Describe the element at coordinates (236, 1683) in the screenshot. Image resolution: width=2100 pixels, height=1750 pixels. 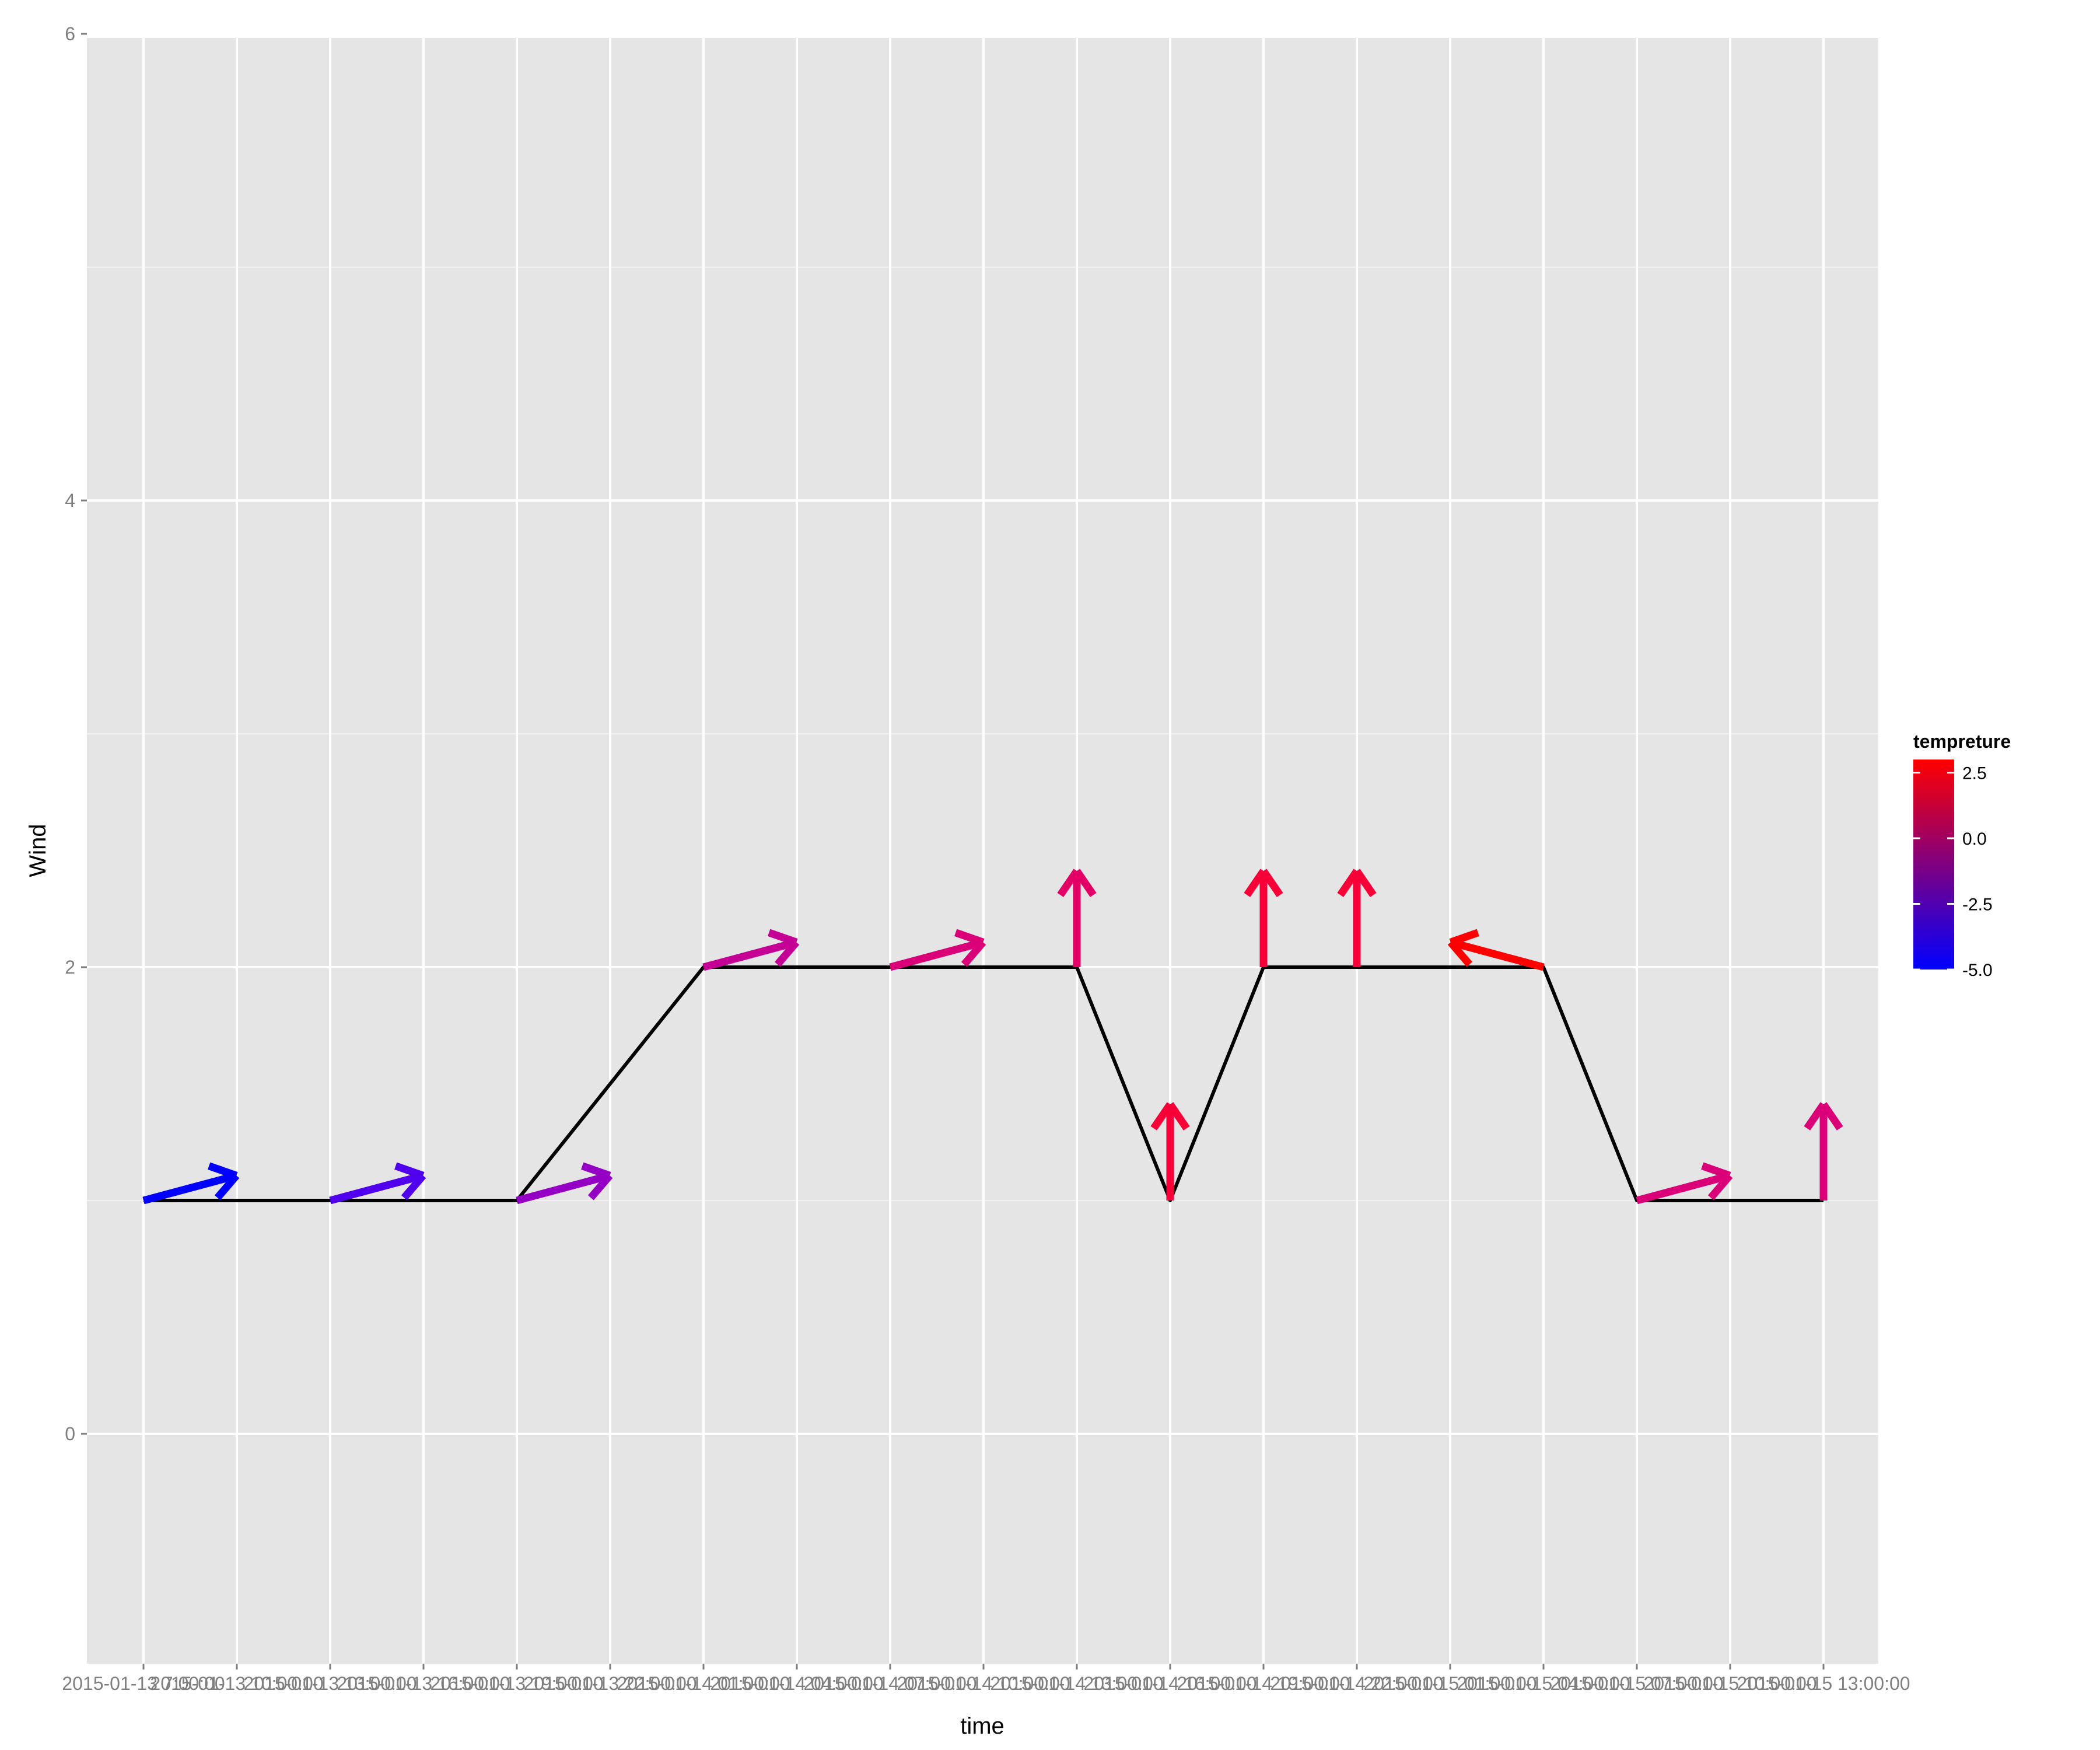
I see `x-tick-label: 2015-01-13 10:00:00` at that location.